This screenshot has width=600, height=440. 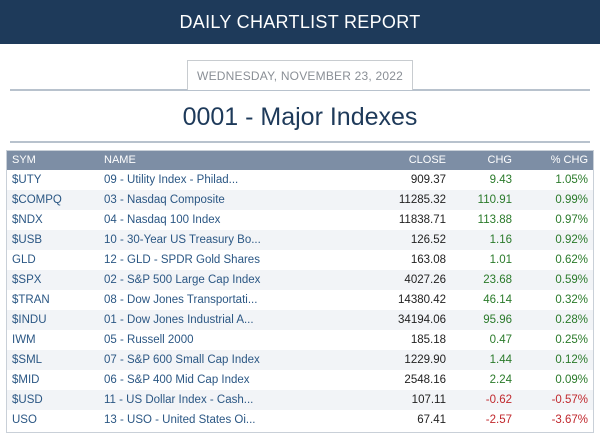 What do you see at coordinates (52, 280) in the screenshot?
I see `row-symbol-link: $SPX` at bounding box center [52, 280].